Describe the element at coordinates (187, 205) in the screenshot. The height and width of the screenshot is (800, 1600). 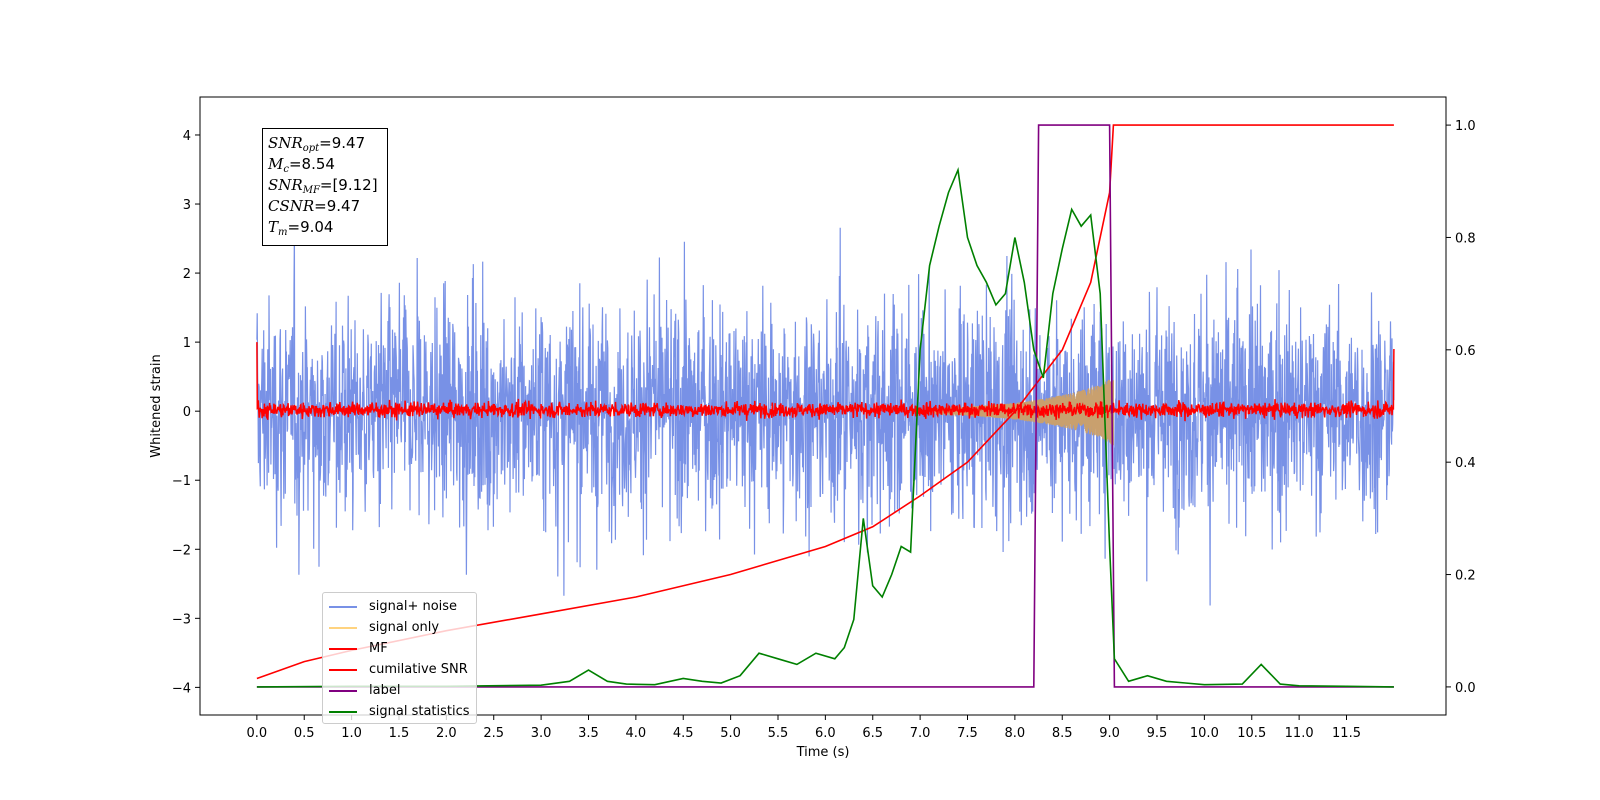
I see `y-tick-label: 3` at that location.